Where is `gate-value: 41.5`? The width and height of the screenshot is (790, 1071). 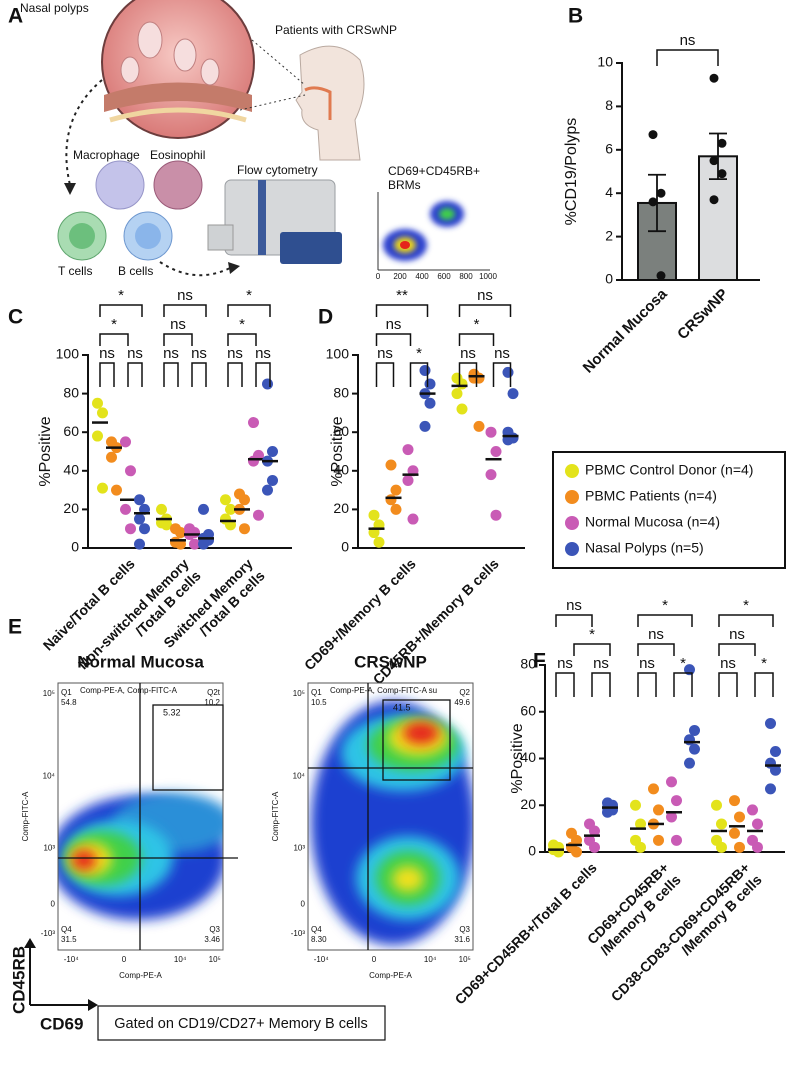 gate-value: 41.5 is located at coordinates (402, 707).